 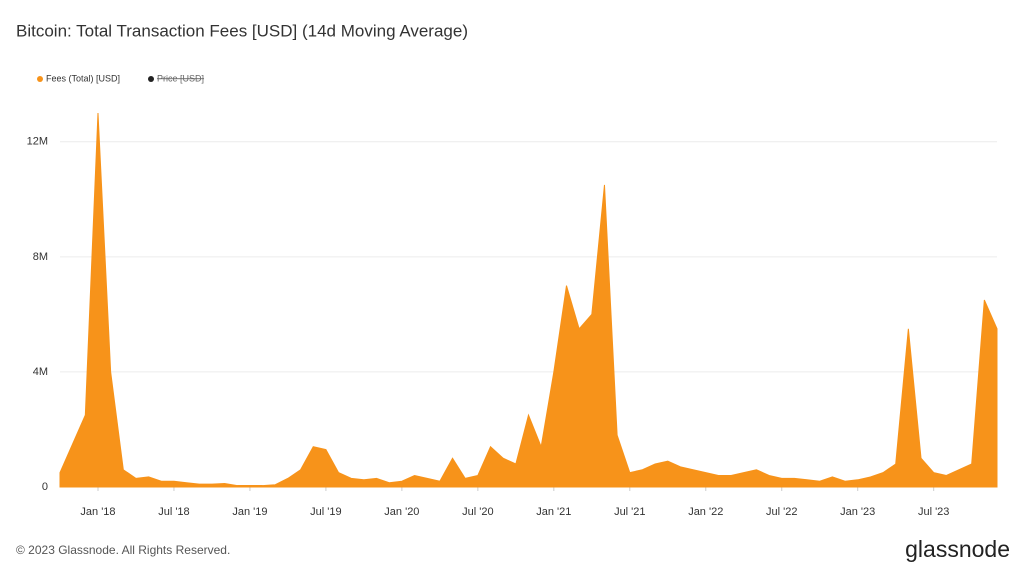 What do you see at coordinates (857, 512) in the screenshot?
I see `x-tick-label: Jan '23` at bounding box center [857, 512].